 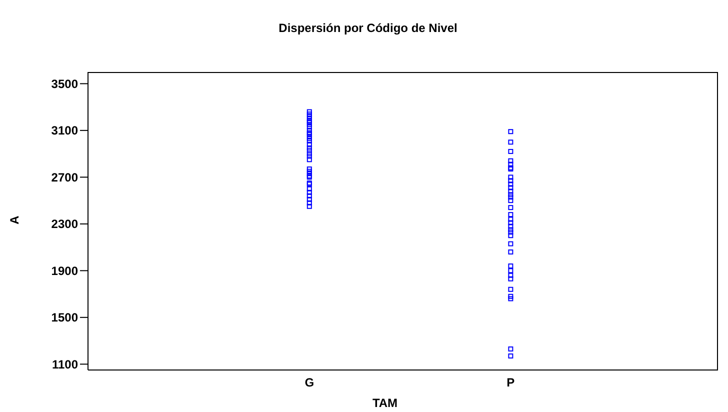 What do you see at coordinates (64, 271) in the screenshot?
I see `y-tick-label: 1900` at bounding box center [64, 271].